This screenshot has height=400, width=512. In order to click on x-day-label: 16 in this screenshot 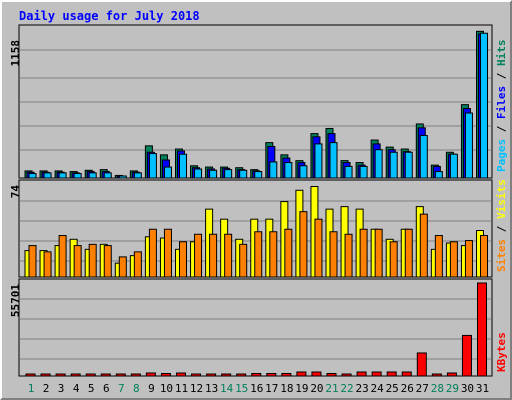, I will do `click(256, 388)`.